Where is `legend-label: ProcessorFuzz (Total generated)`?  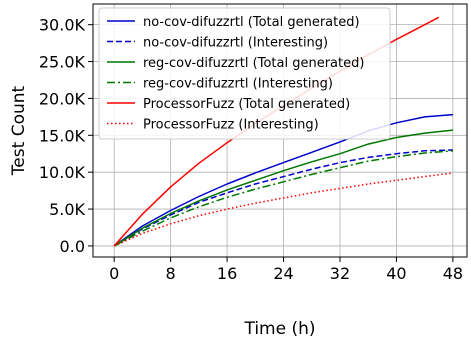
legend-label: ProcessorFuzz (Total generated) is located at coordinates (246, 104).